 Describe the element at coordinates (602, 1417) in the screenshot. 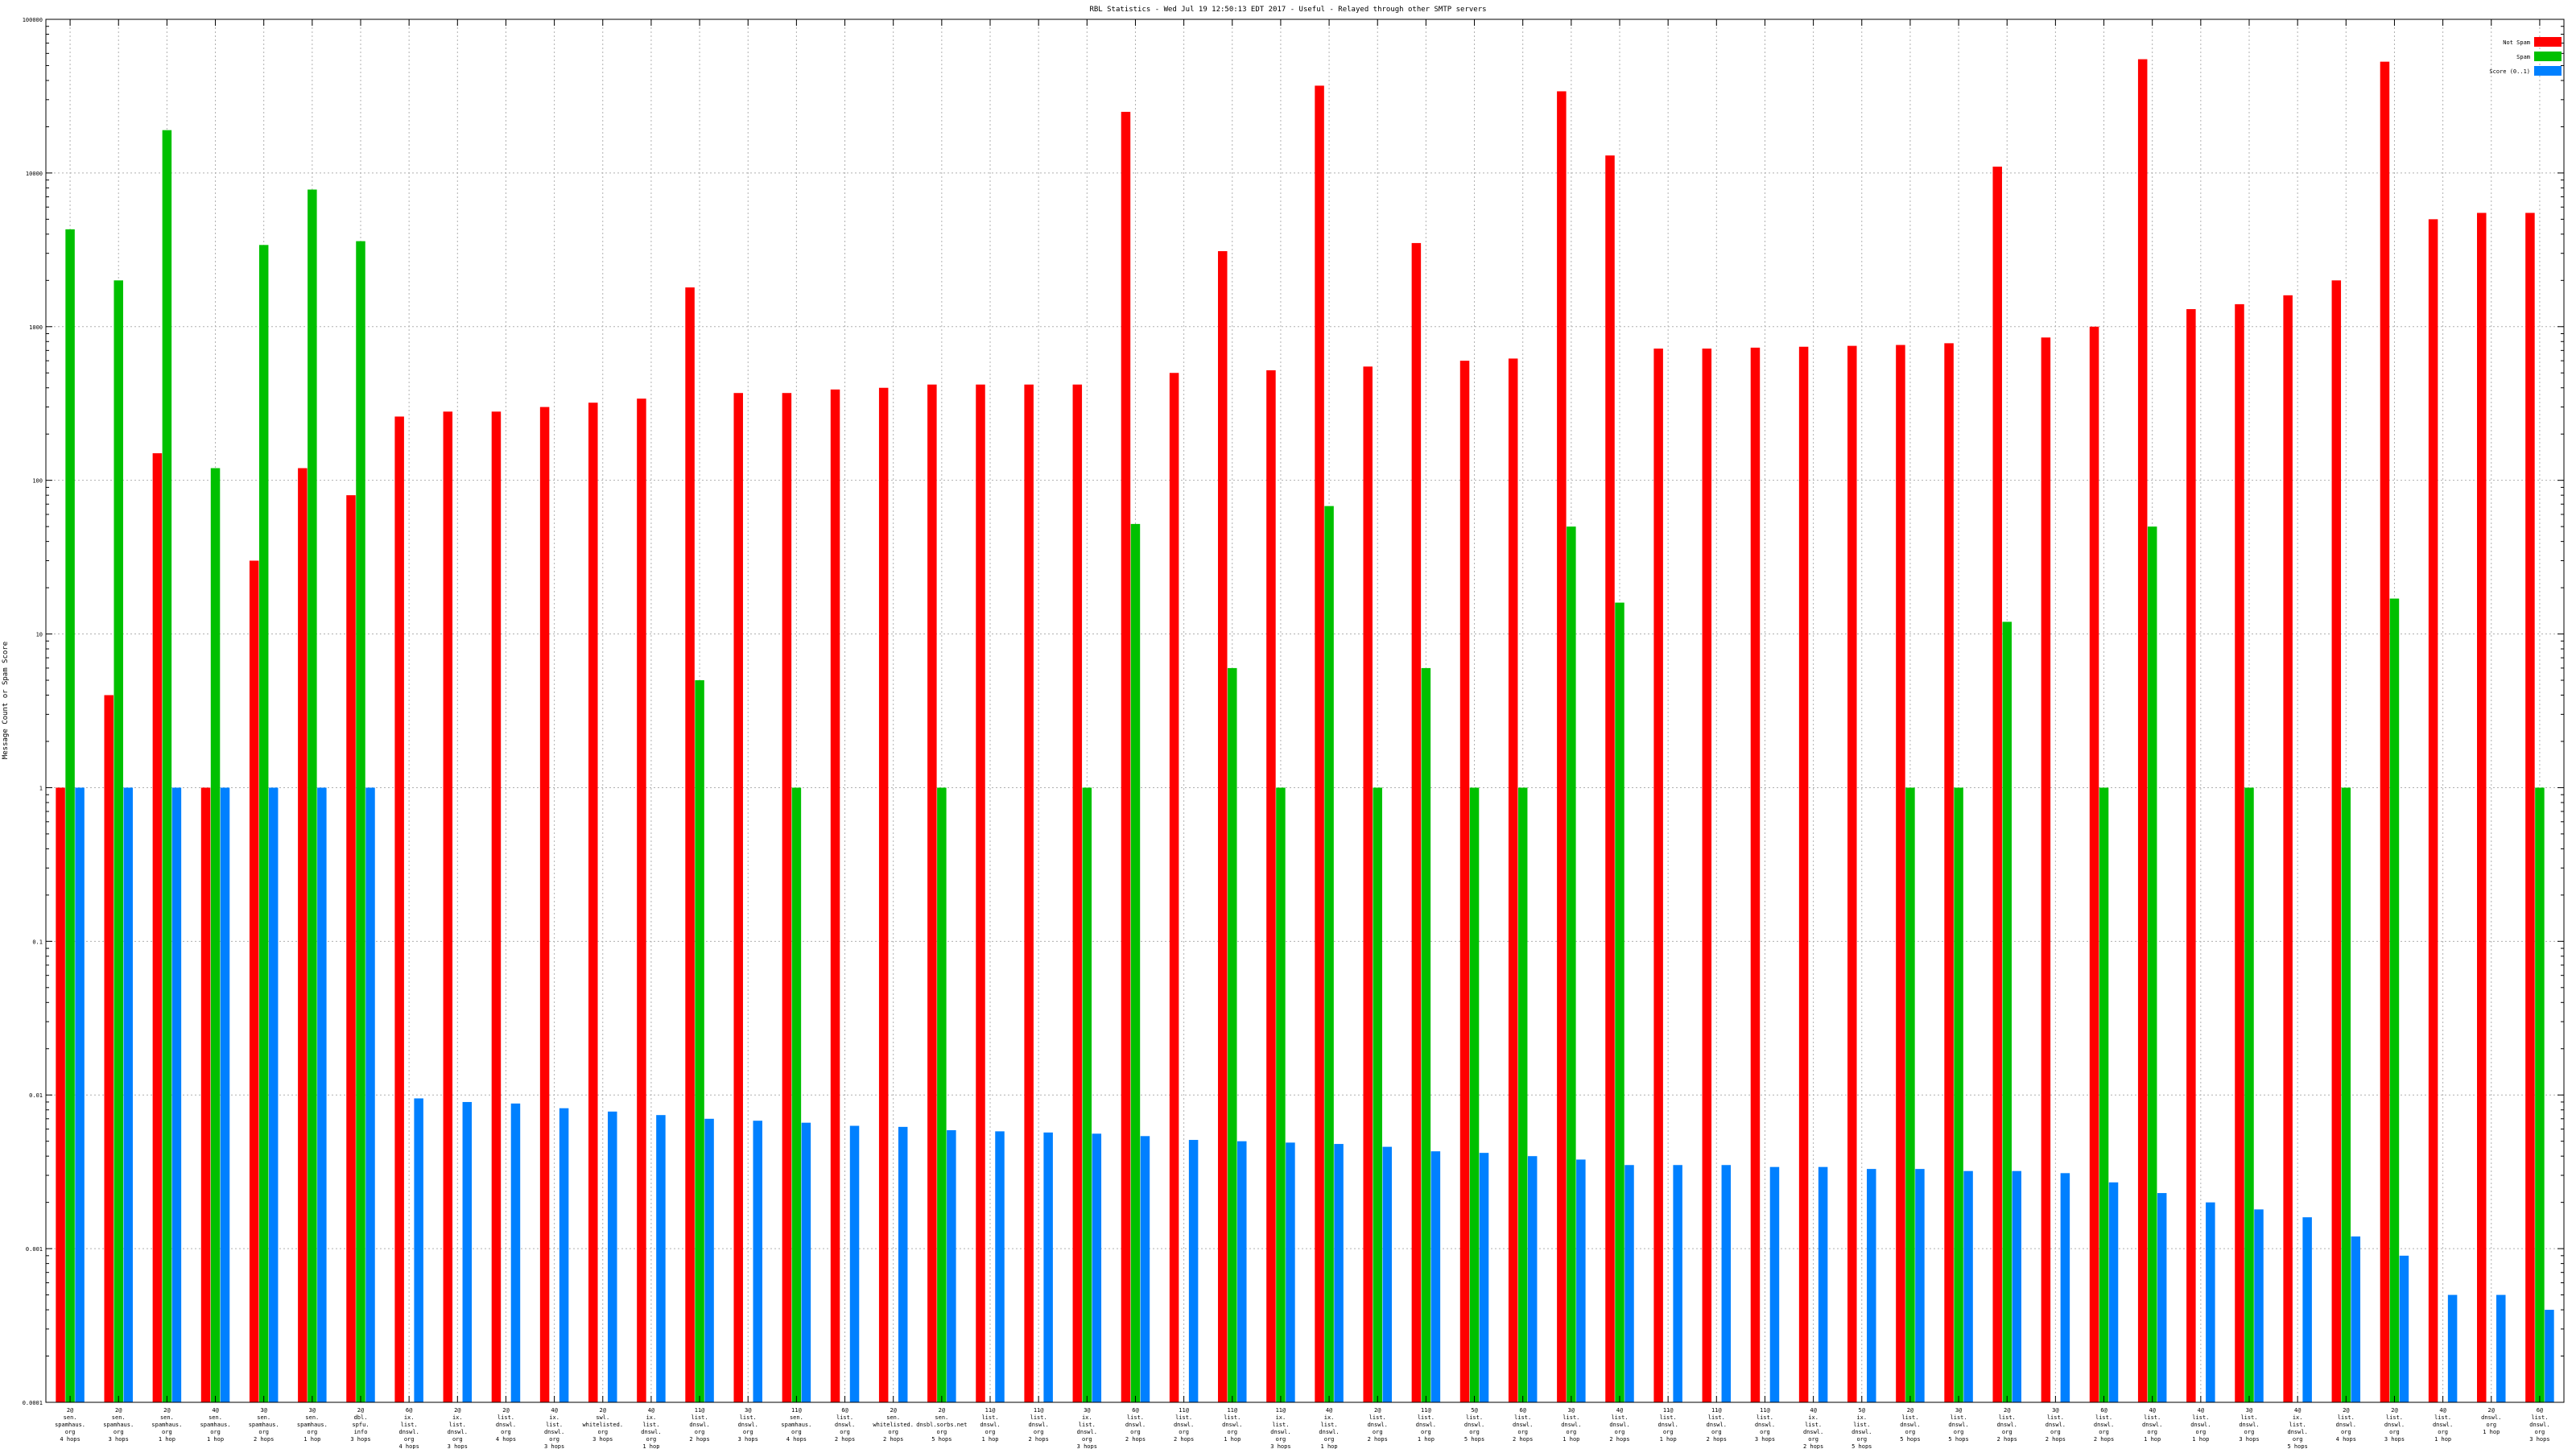

I see `x-tick-label: swl.` at that location.